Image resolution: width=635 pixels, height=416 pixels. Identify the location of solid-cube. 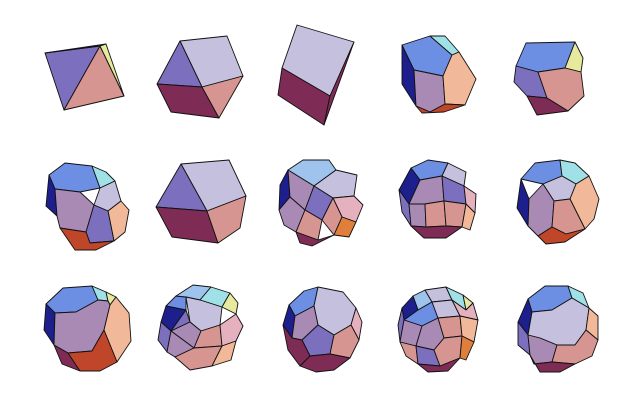
(316, 75).